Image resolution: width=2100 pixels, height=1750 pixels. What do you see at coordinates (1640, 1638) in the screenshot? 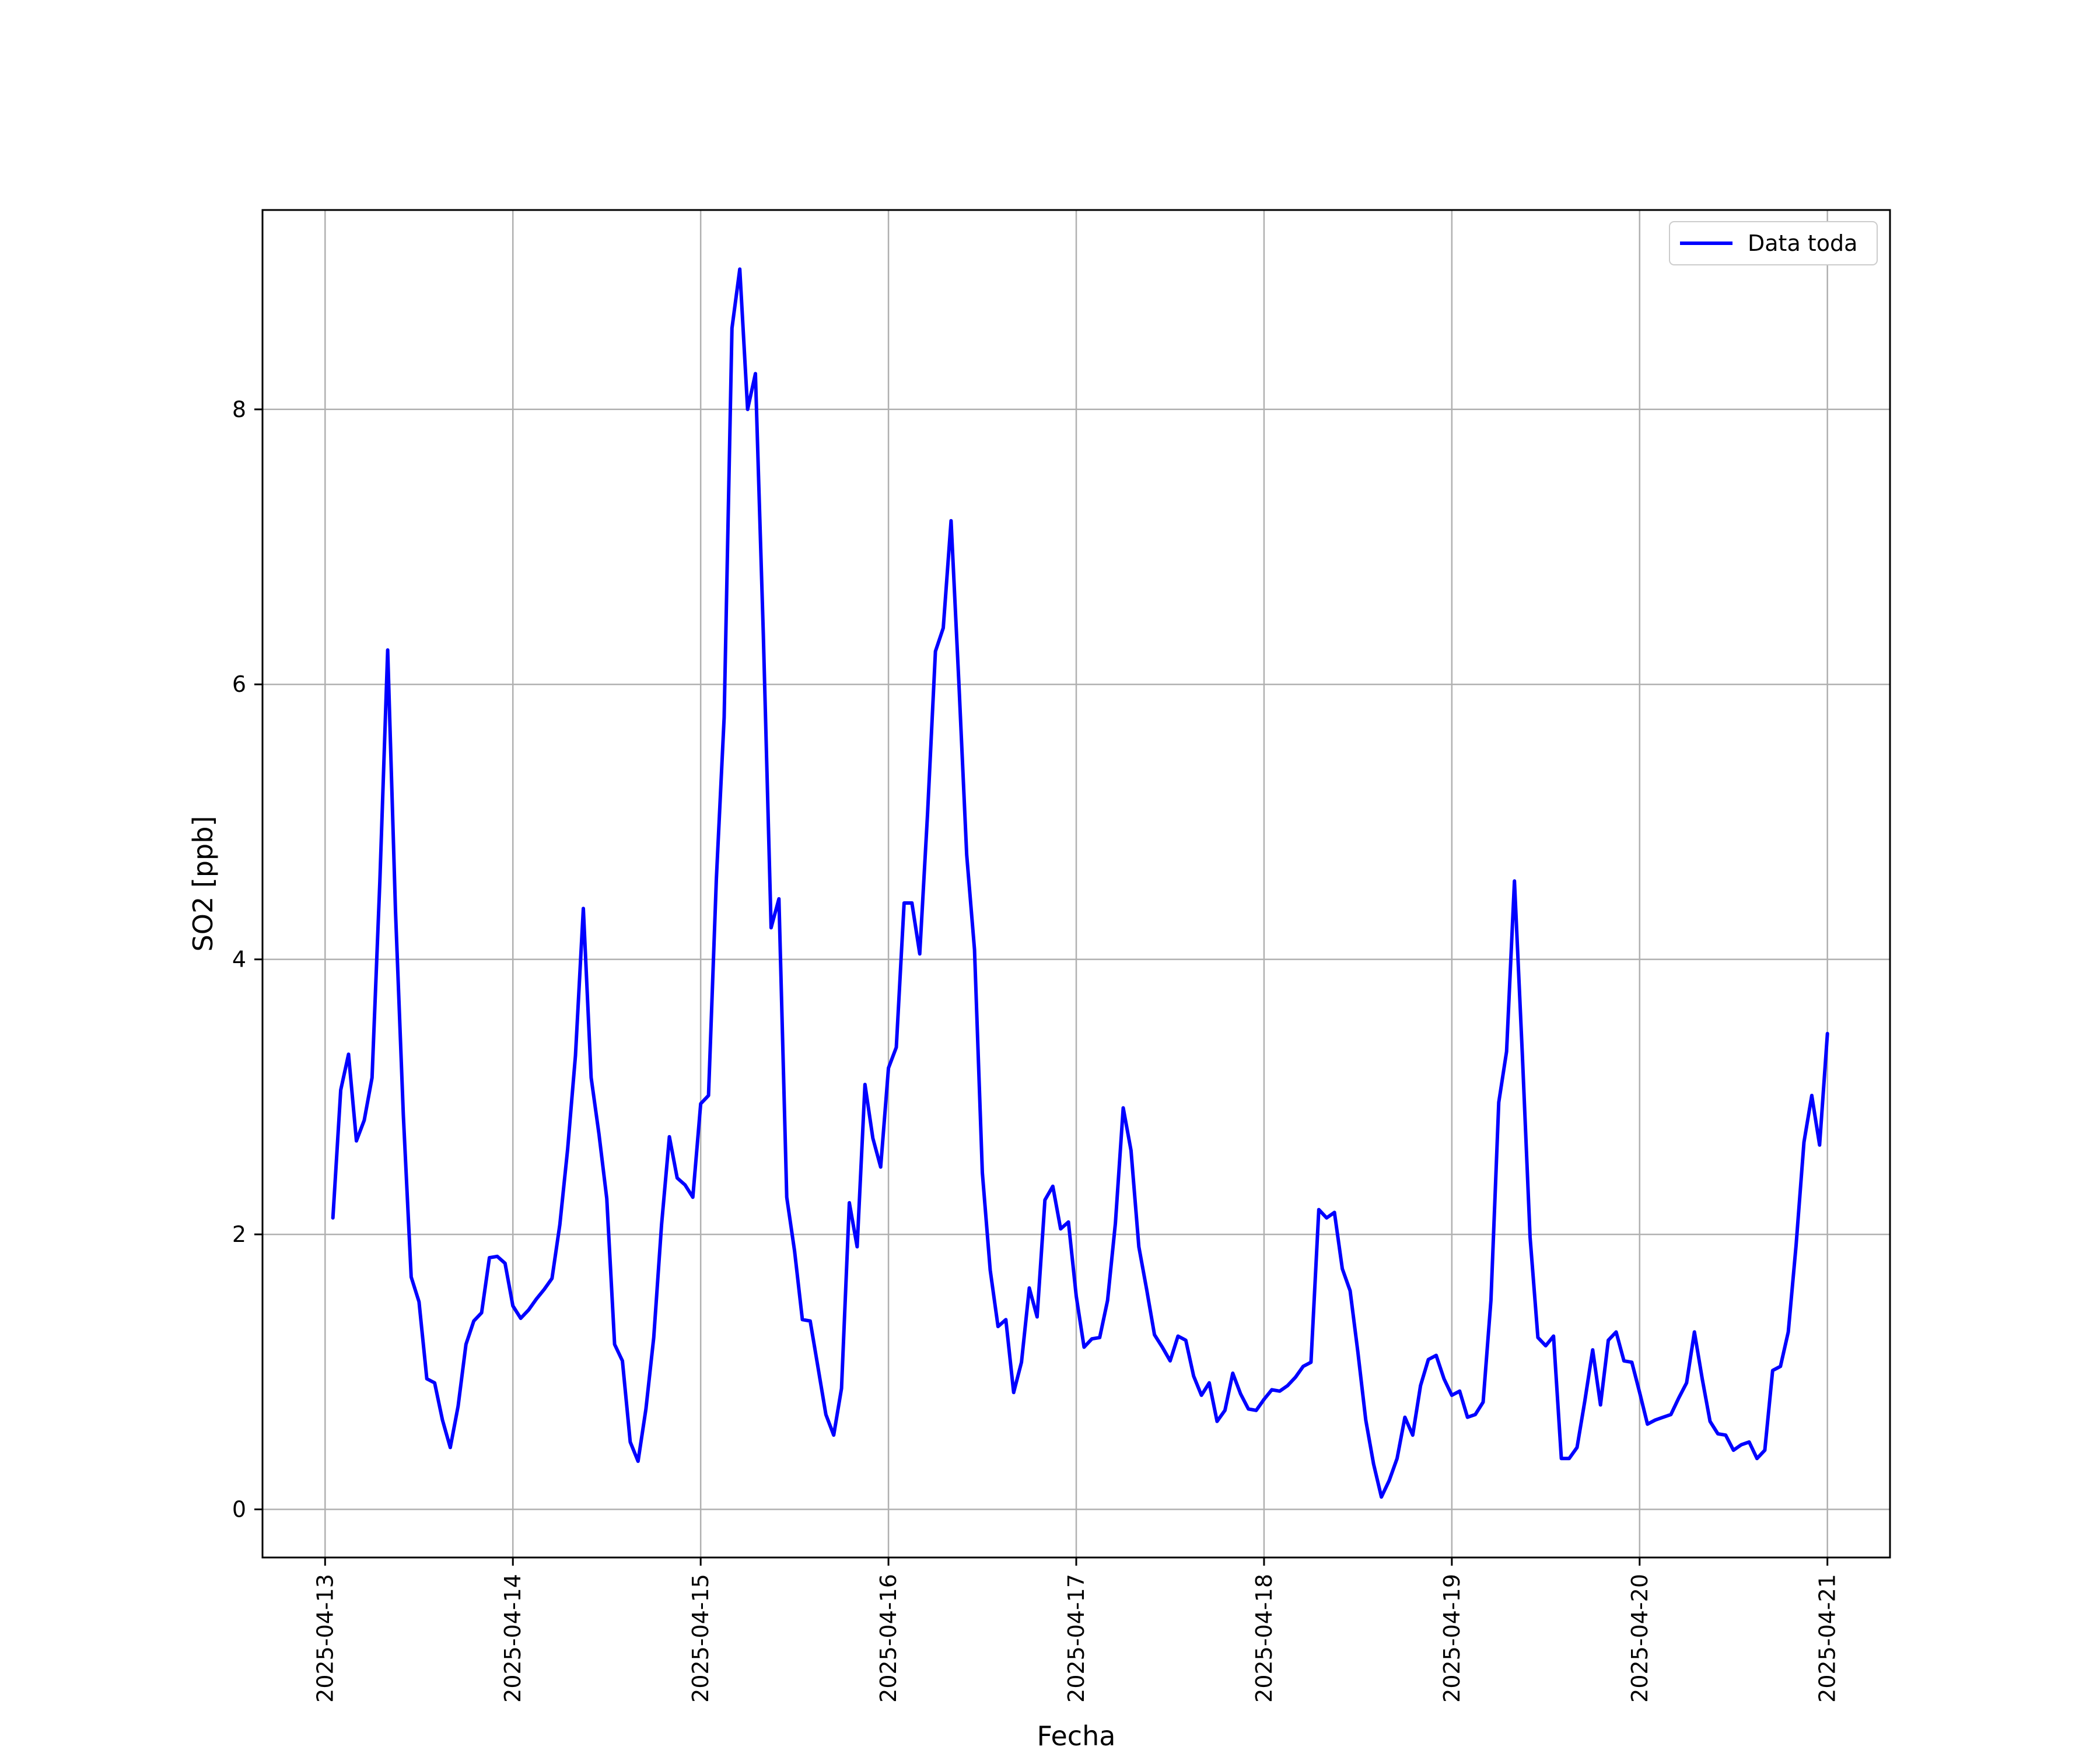
I see `x-tick-label: 2025-04-20` at bounding box center [1640, 1638].